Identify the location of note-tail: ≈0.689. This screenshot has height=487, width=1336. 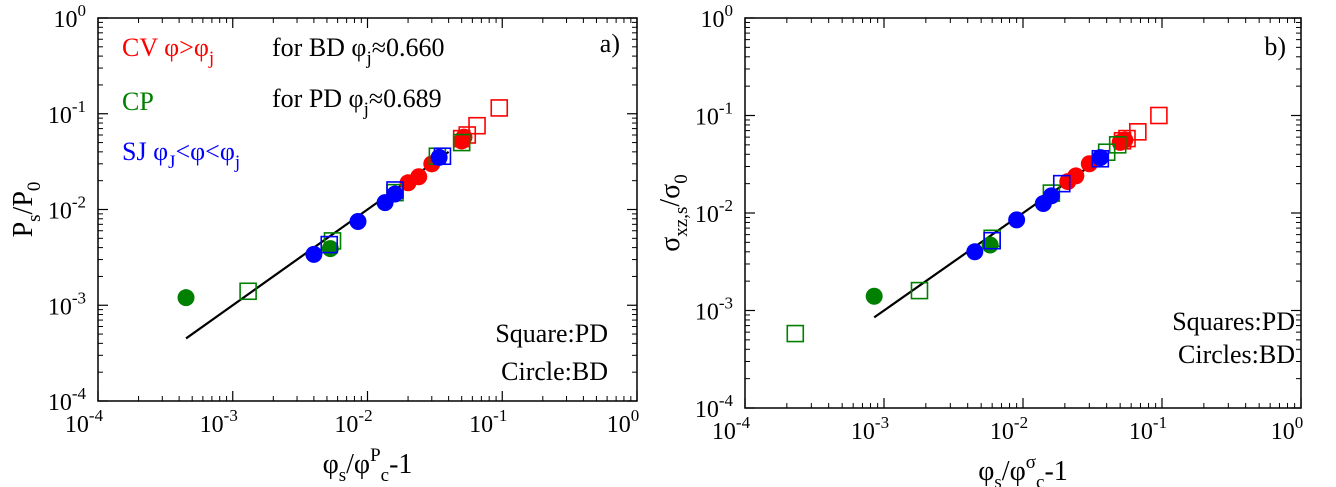
(405, 98).